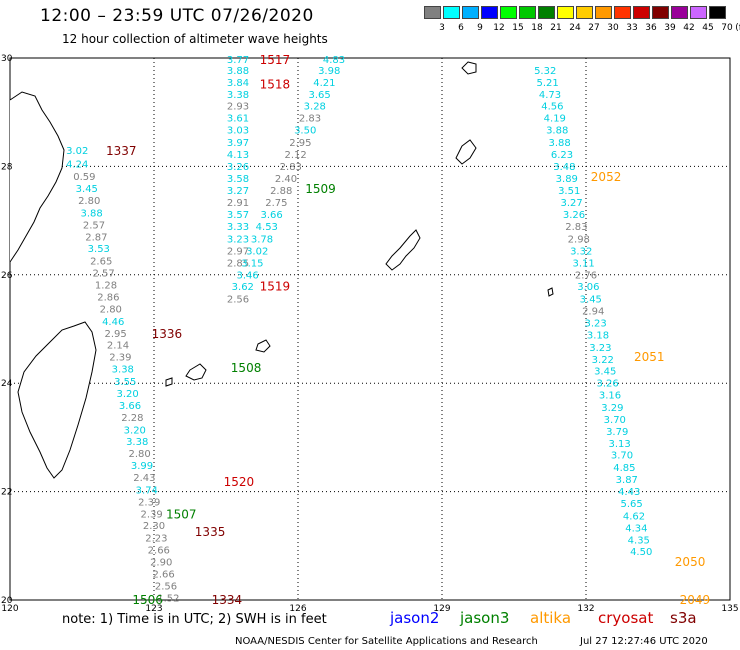 Image resolution: width=740 pixels, height=650 pixels. What do you see at coordinates (167, 334) in the screenshot?
I see `track-time-label: 1336` at bounding box center [167, 334].